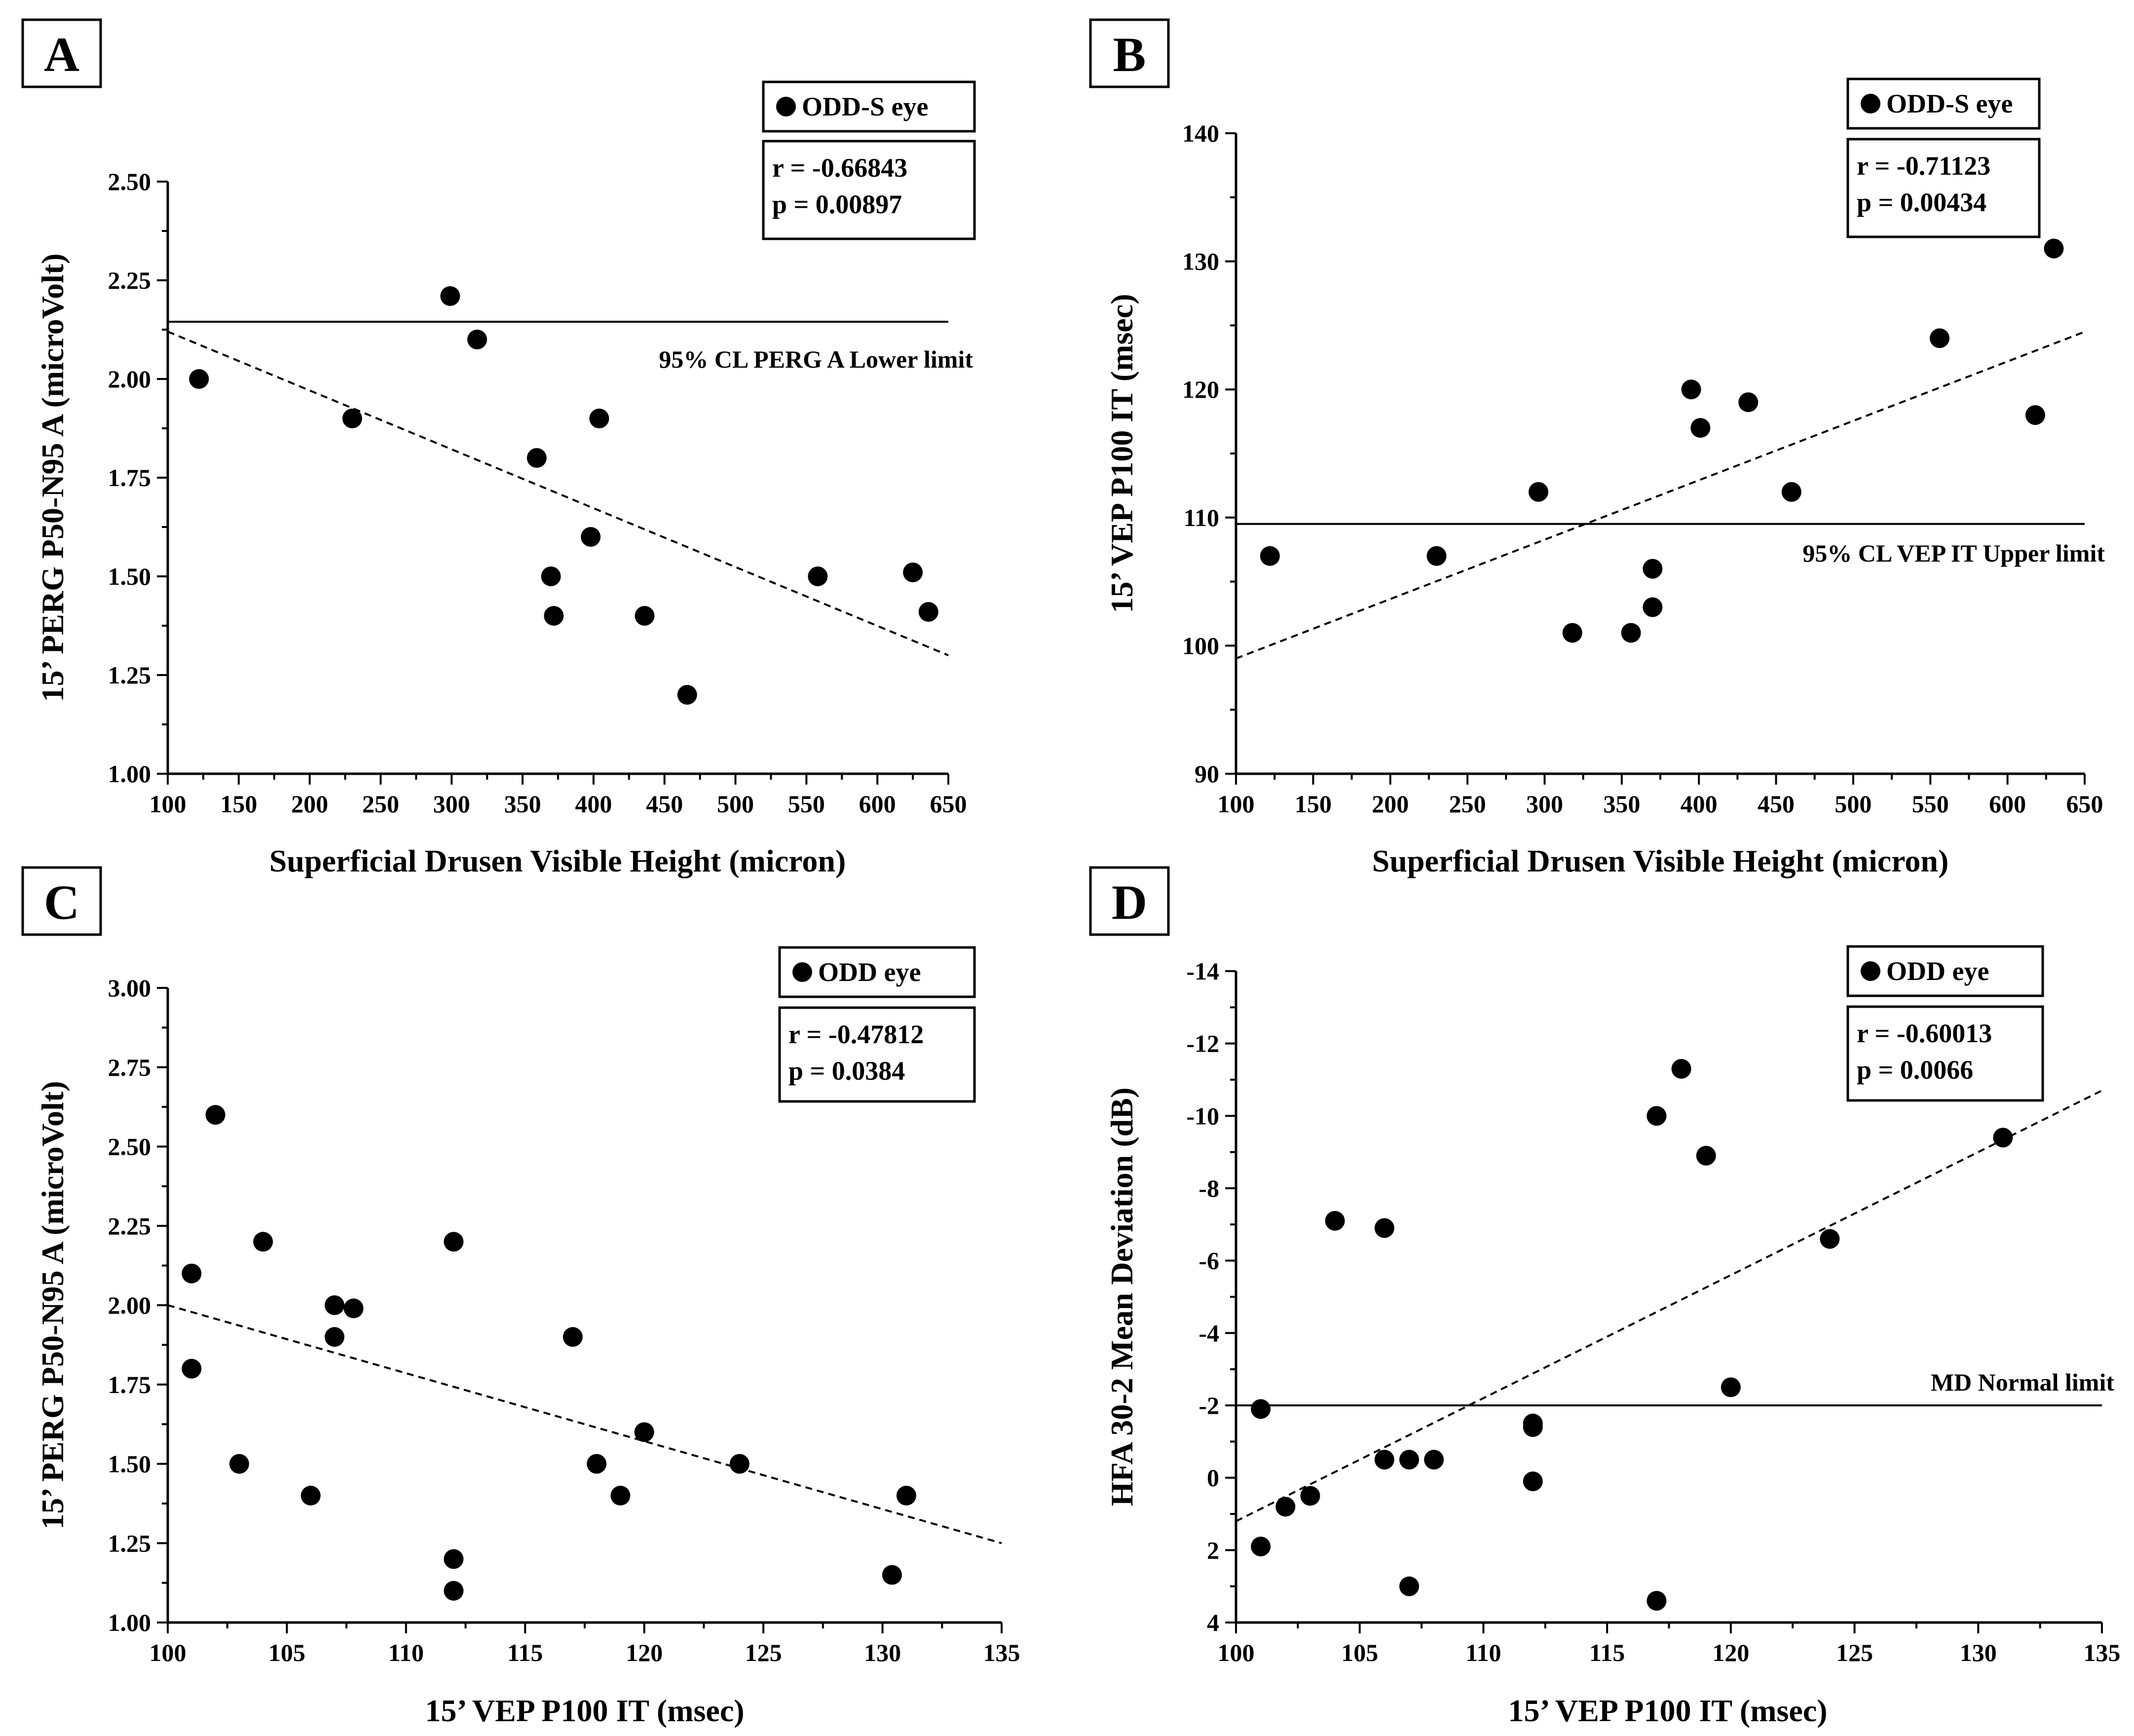 The image size is (2134, 1736). What do you see at coordinates (52, 1305) in the screenshot?
I see `y-axis-title: 15’ PERG P50-N95 A (microVolt)` at bounding box center [52, 1305].